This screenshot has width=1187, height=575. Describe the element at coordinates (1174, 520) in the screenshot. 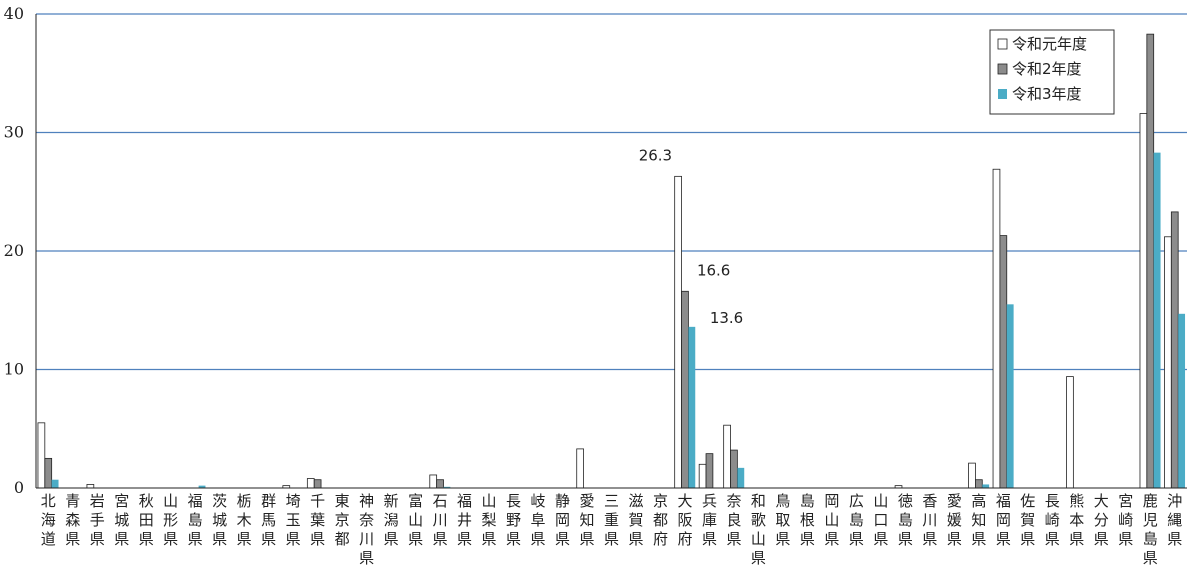

I see `x-tick-label: 沖縄県` at that location.